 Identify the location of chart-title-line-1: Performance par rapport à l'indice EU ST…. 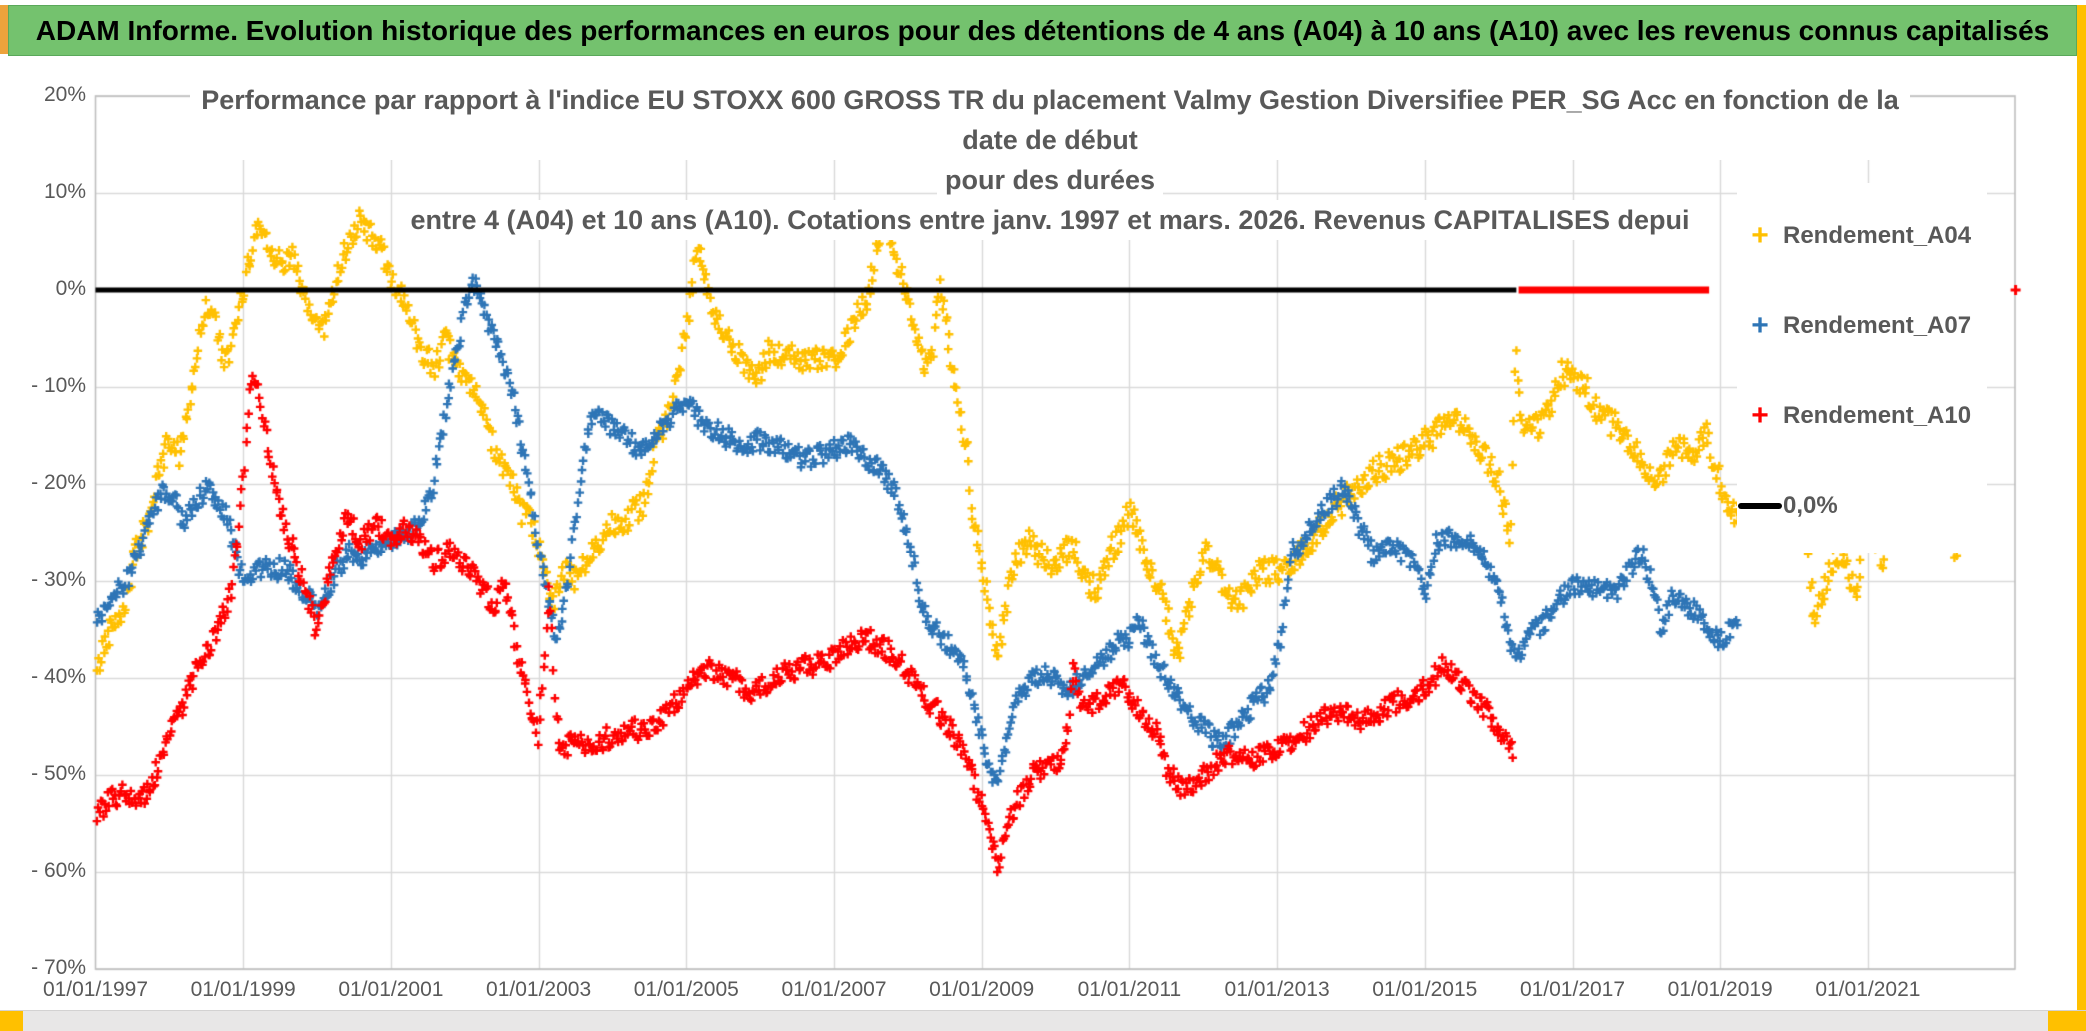
(1050, 120).